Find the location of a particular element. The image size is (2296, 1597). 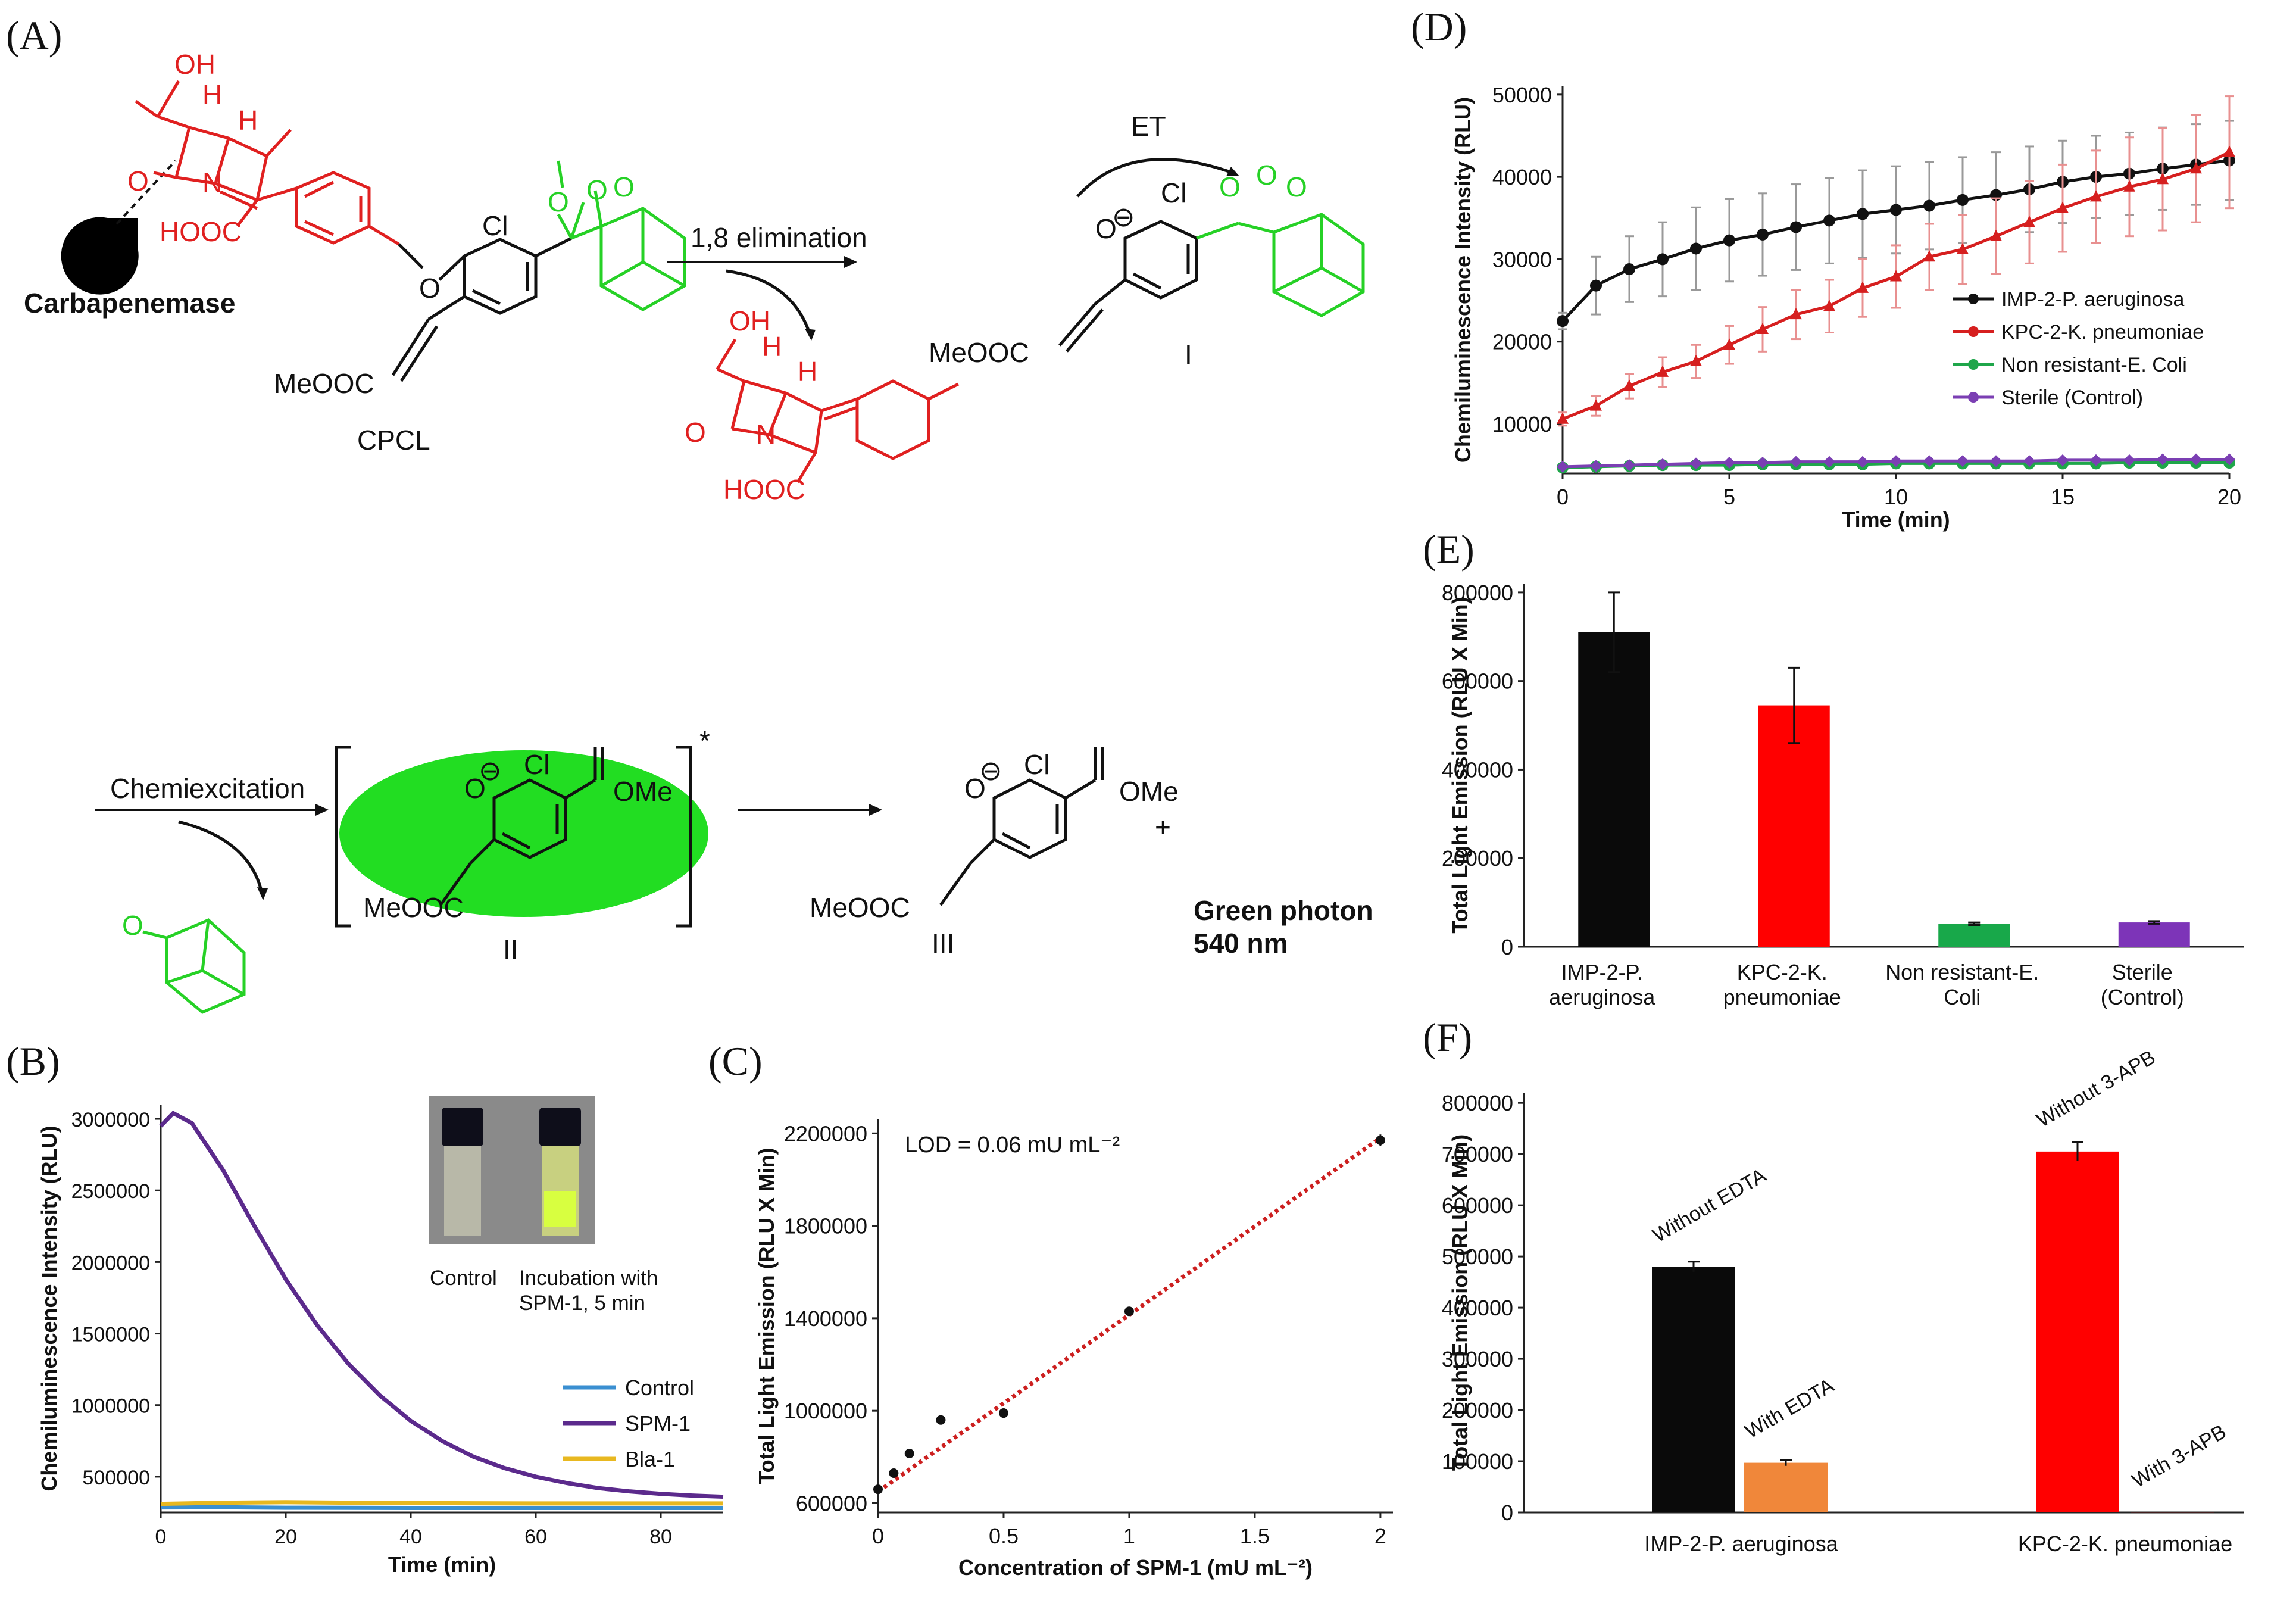

excited-star: * is located at coordinates (704, 741).